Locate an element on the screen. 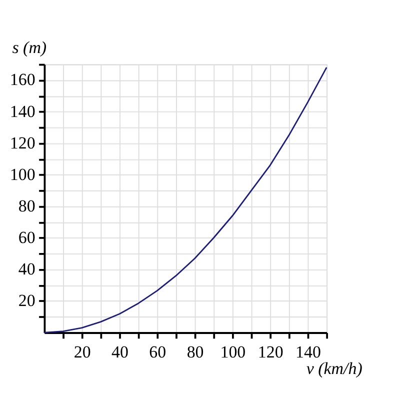 The image size is (400, 400). x-tick-label: 80 is located at coordinates (195, 352).